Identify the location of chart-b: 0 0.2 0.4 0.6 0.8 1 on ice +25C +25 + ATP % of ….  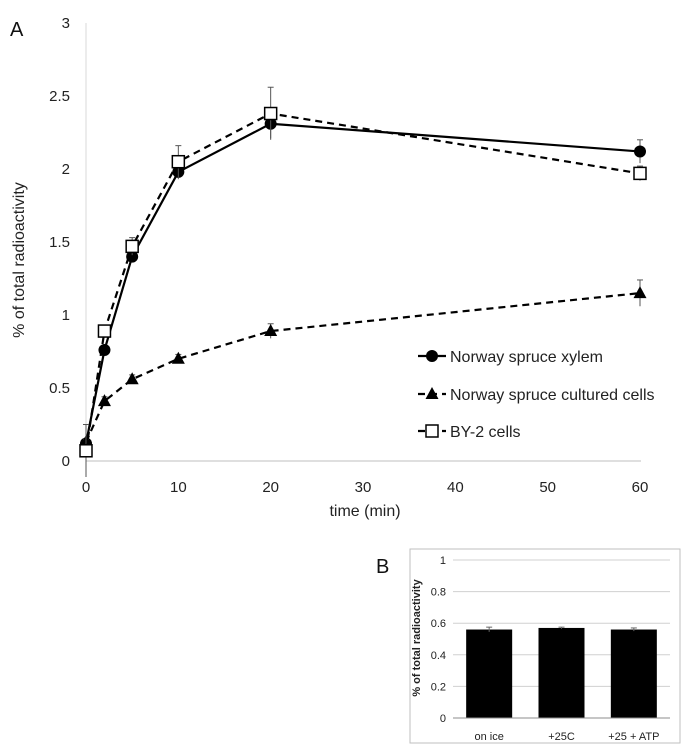
(545, 646).